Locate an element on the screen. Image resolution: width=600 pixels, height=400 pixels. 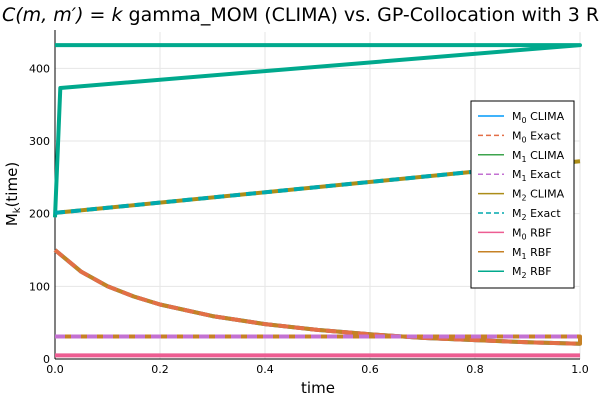
legend-label: M2 Exact is located at coordinates (536, 214).